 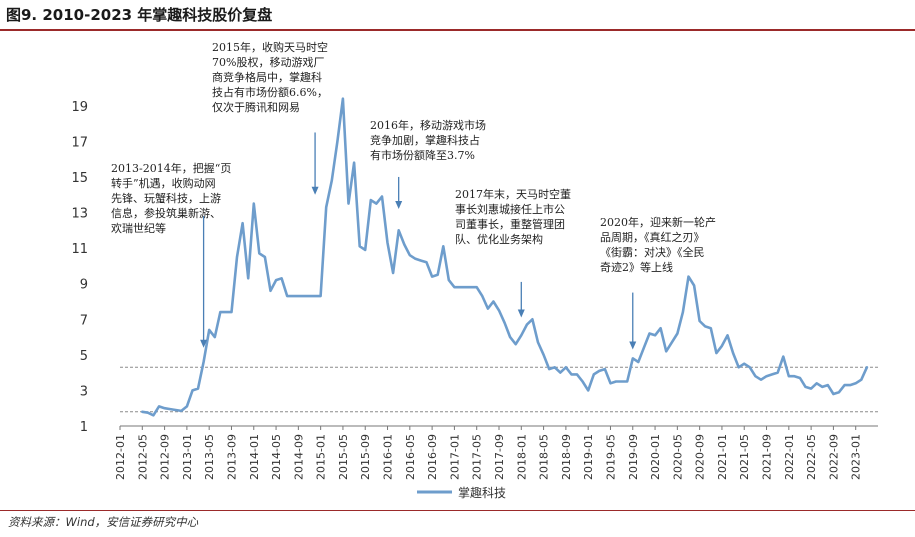 What do you see at coordinates (636, 267) in the screenshot?
I see `annotation-line: 奇迹2》等上线` at bounding box center [636, 267].